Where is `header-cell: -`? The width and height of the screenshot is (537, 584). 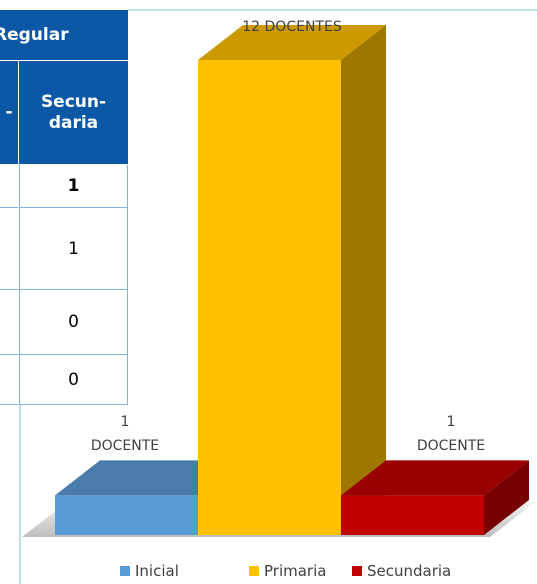
header-cell: - is located at coordinates (9, 112).